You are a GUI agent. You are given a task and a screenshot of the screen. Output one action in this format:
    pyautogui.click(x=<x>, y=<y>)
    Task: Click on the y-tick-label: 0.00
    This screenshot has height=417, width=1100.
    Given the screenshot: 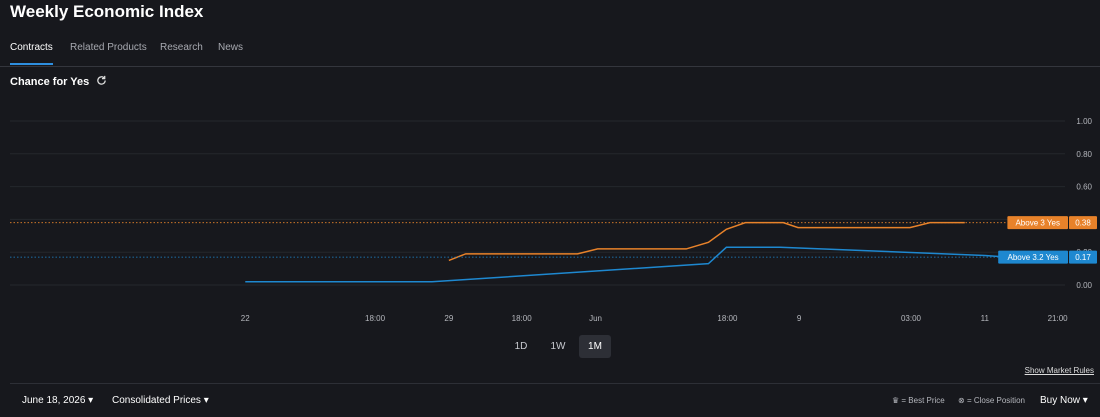 What is the action you would take?
    pyautogui.click(x=1084, y=285)
    